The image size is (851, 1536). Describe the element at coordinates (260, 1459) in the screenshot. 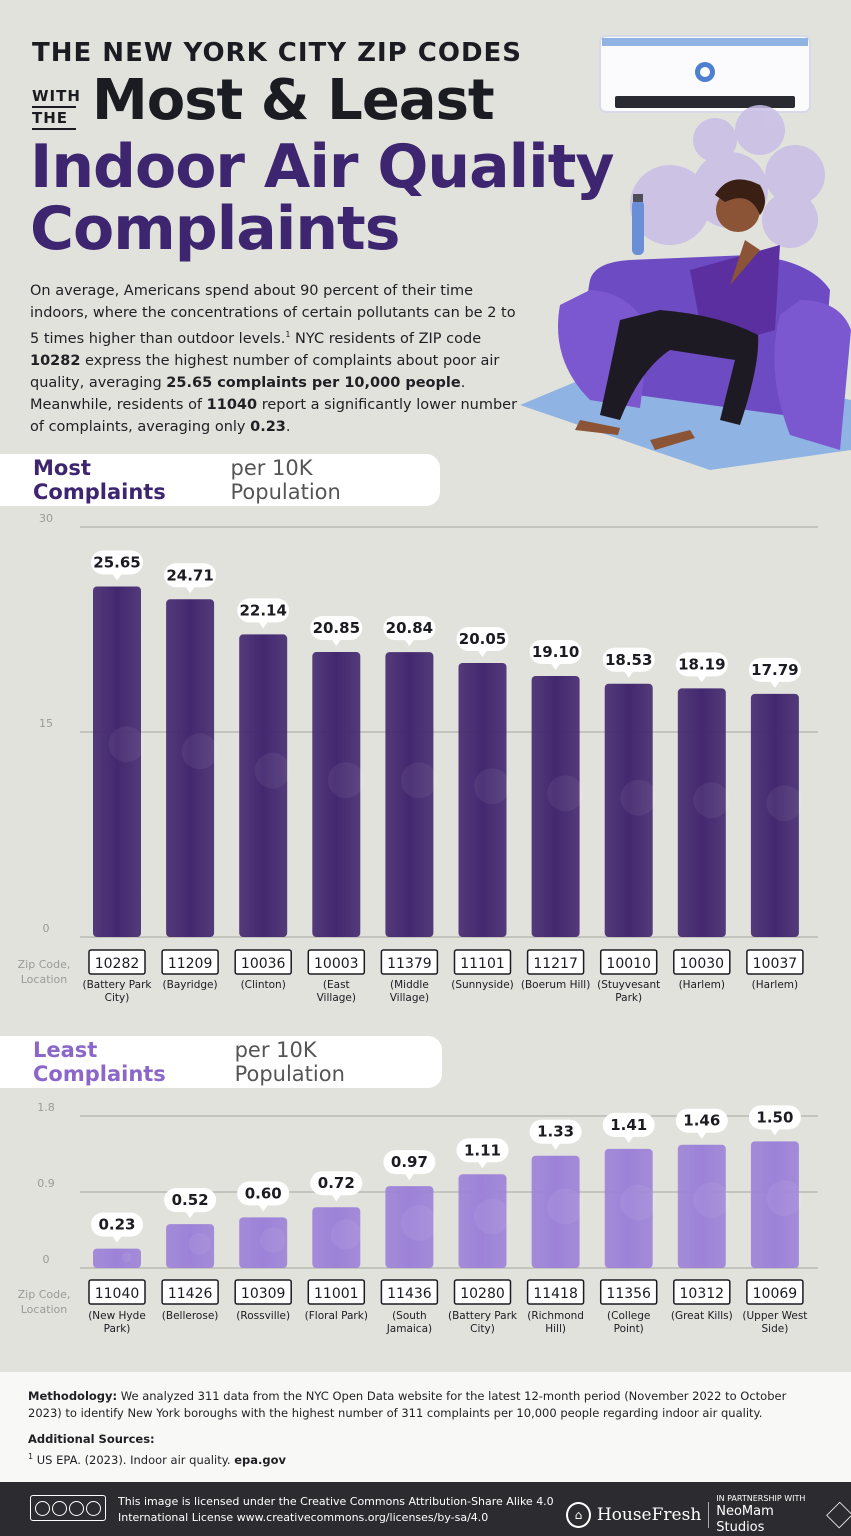

I see `source-link: epa.gov` at that location.